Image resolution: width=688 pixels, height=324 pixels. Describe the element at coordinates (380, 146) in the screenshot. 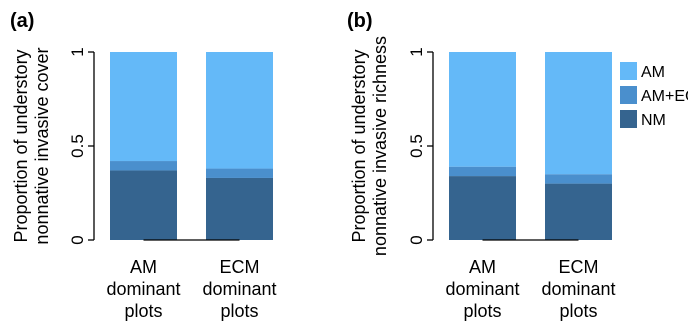

I see `y-axis-label: nonnative invasive richness` at that location.